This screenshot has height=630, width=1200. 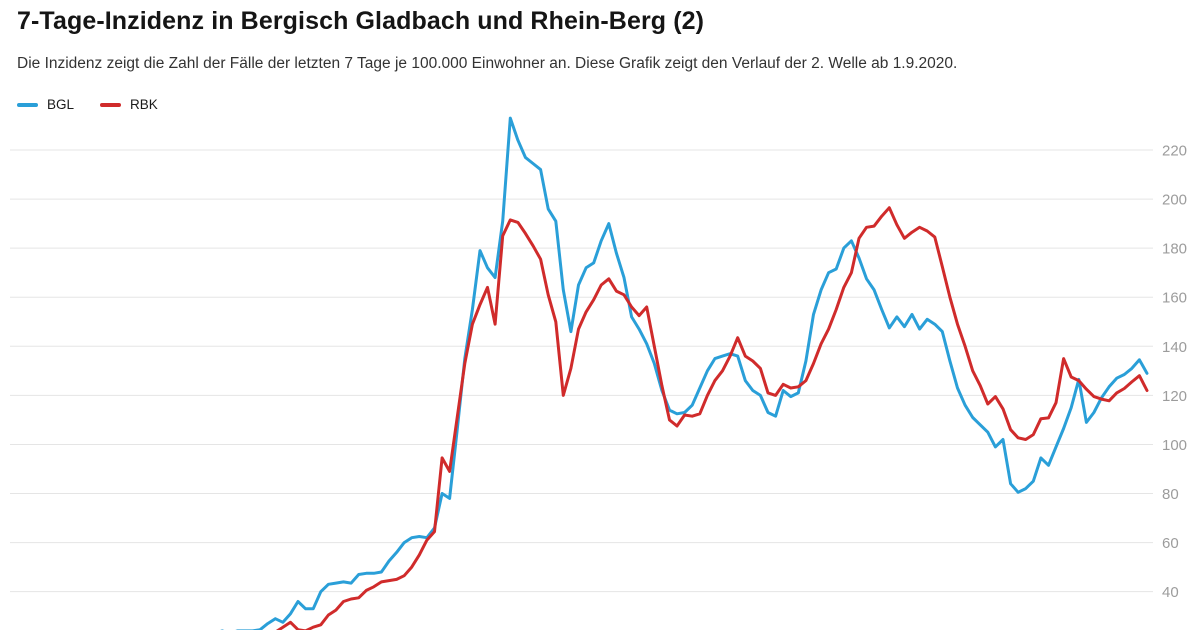 I want to click on y-tick-label: 200, so click(x=1174, y=200).